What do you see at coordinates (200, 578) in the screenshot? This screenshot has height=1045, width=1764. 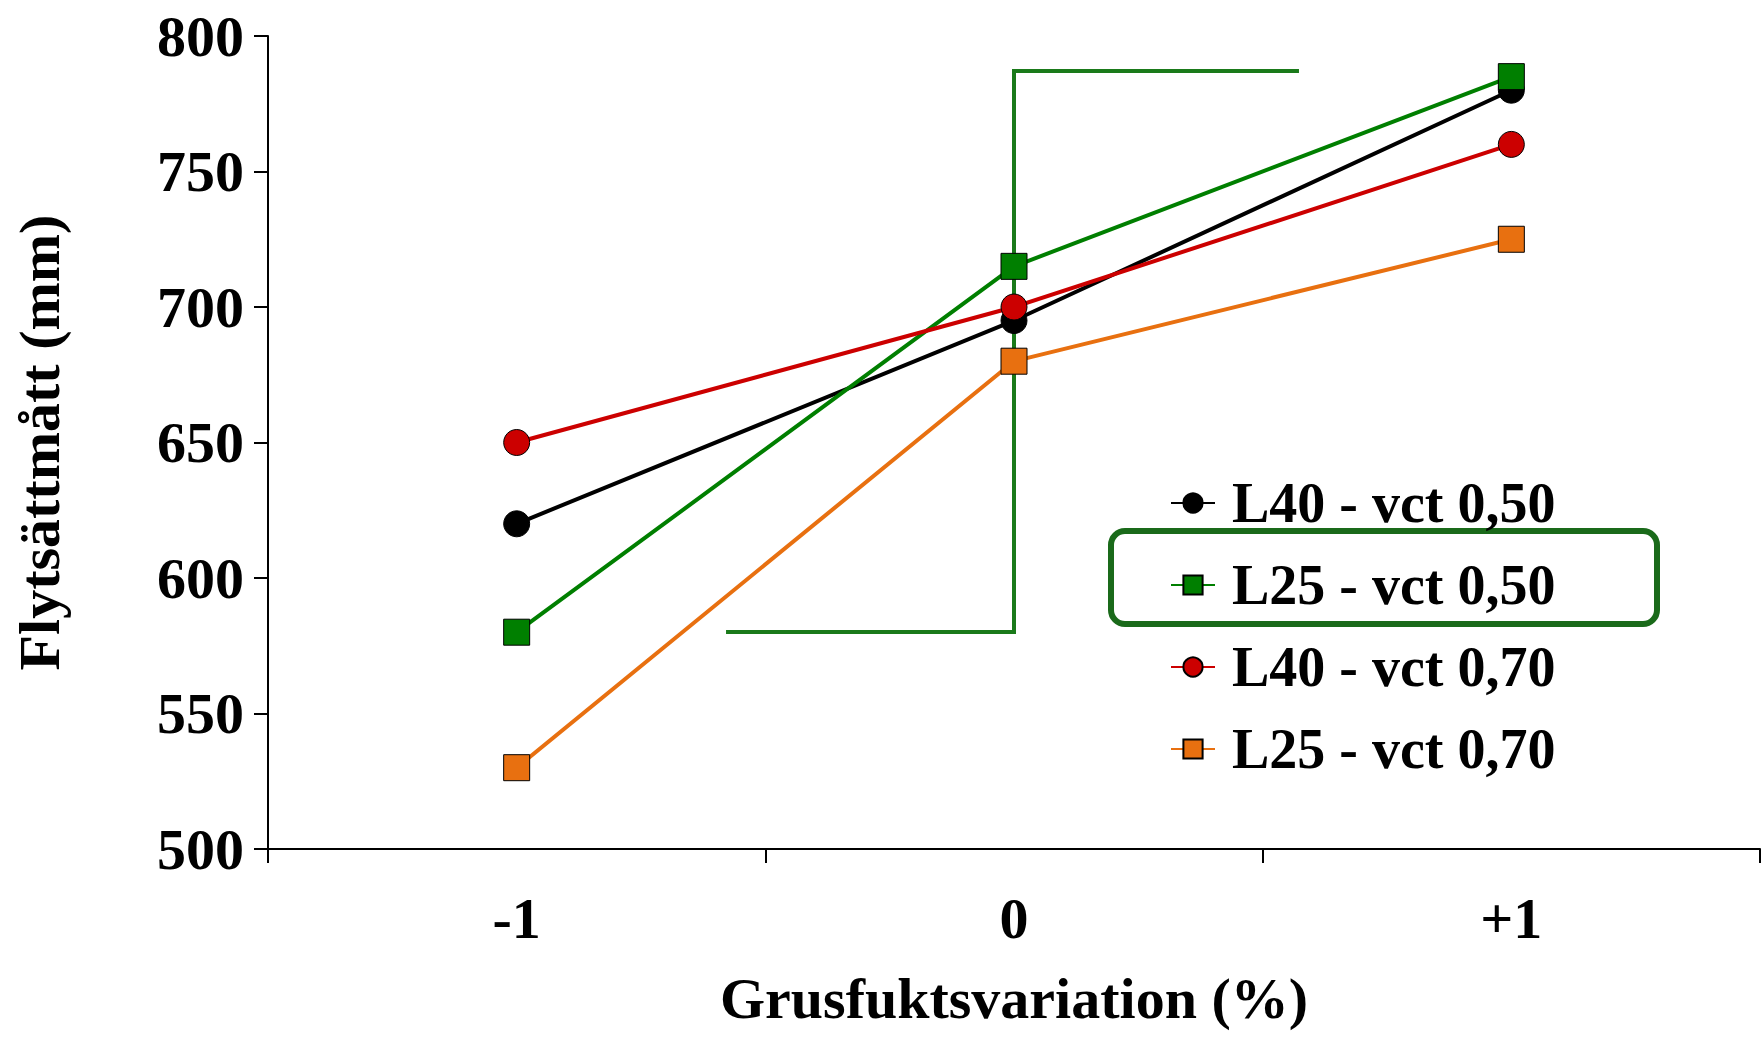 I see `y-tick-label: 600` at bounding box center [200, 578].